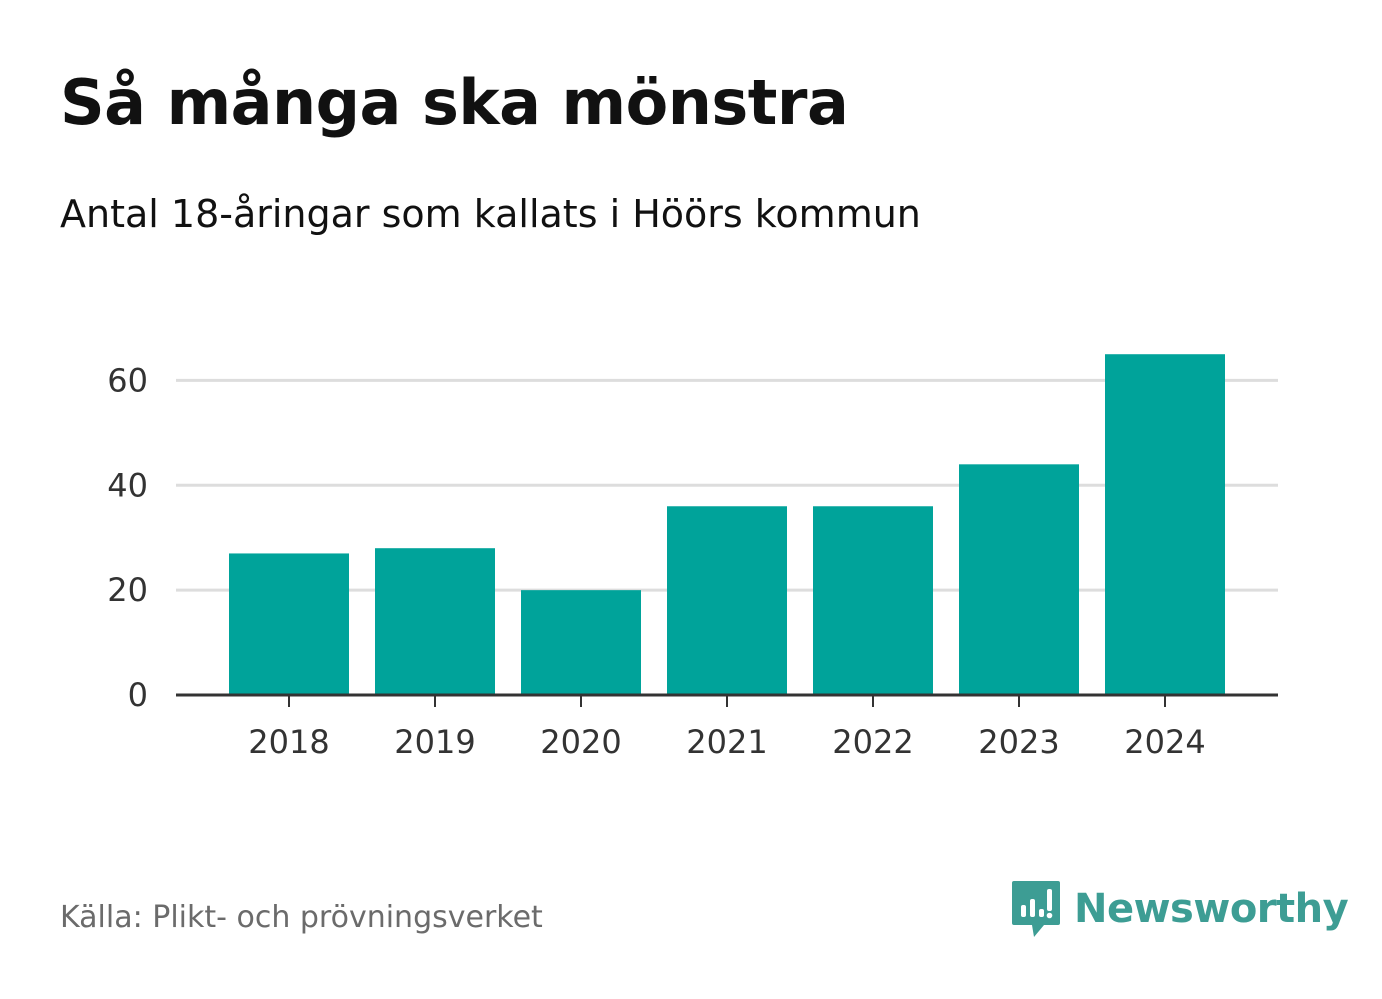 Image resolution: width=1382 pixels, height=999 pixels. I want to click on y-tick-label: 20, so click(127, 590).